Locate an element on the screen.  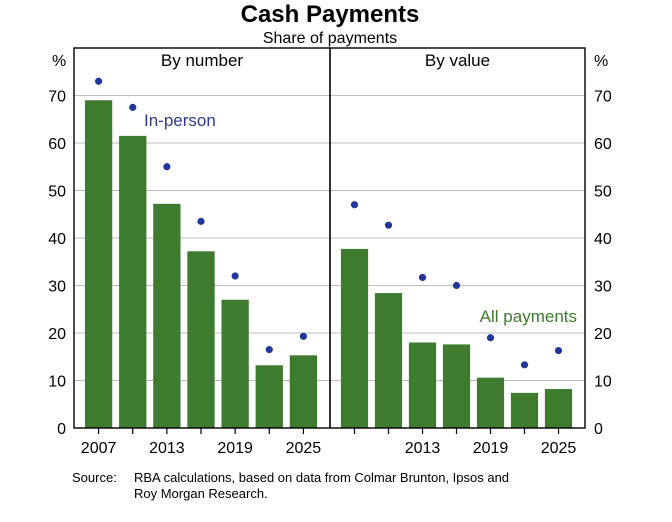
y-tick-label-right: 40 is located at coordinates (603, 239).